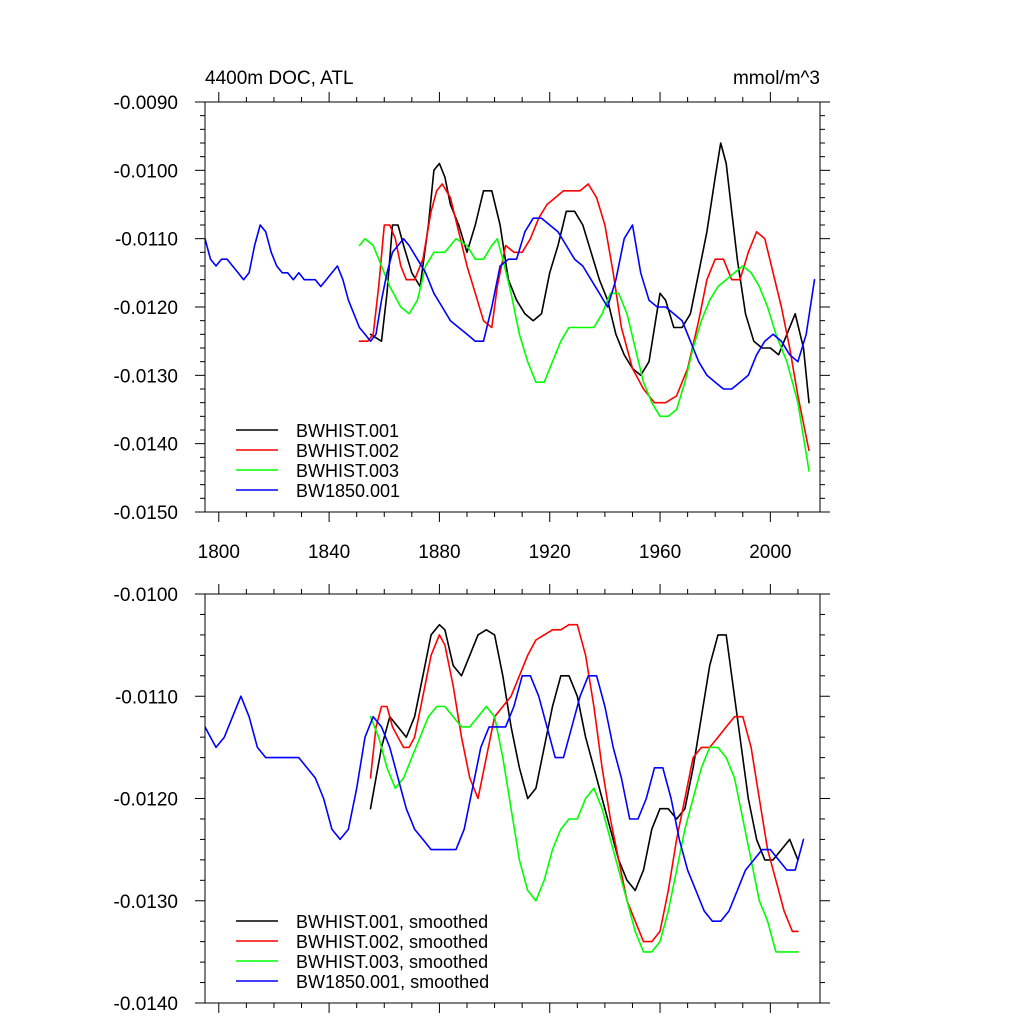 The width and height of the screenshot is (1024, 1024). Describe the element at coordinates (146, 103) in the screenshot. I see `y-tick-label: -0.0090` at that location.